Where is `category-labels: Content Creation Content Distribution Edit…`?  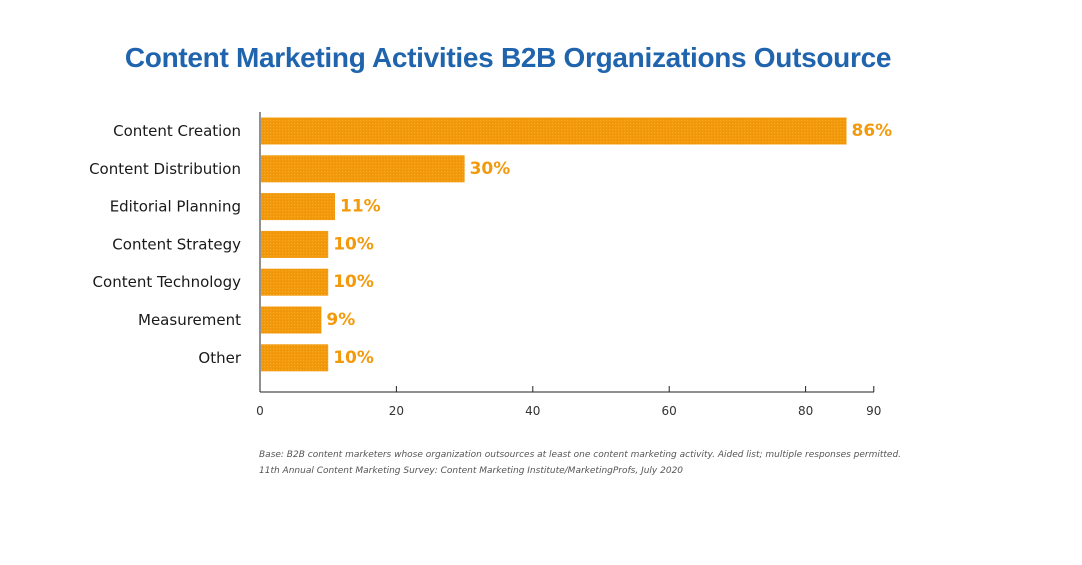
category-labels: Content Creation Content Distribution Edit… is located at coordinates (165, 244).